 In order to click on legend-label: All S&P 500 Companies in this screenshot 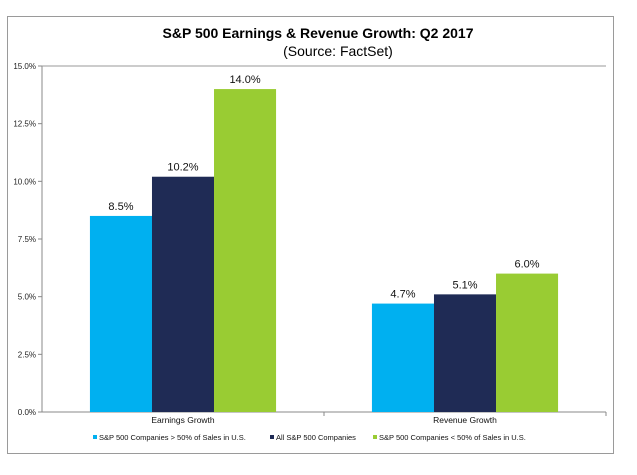, I will do `click(316, 437)`.